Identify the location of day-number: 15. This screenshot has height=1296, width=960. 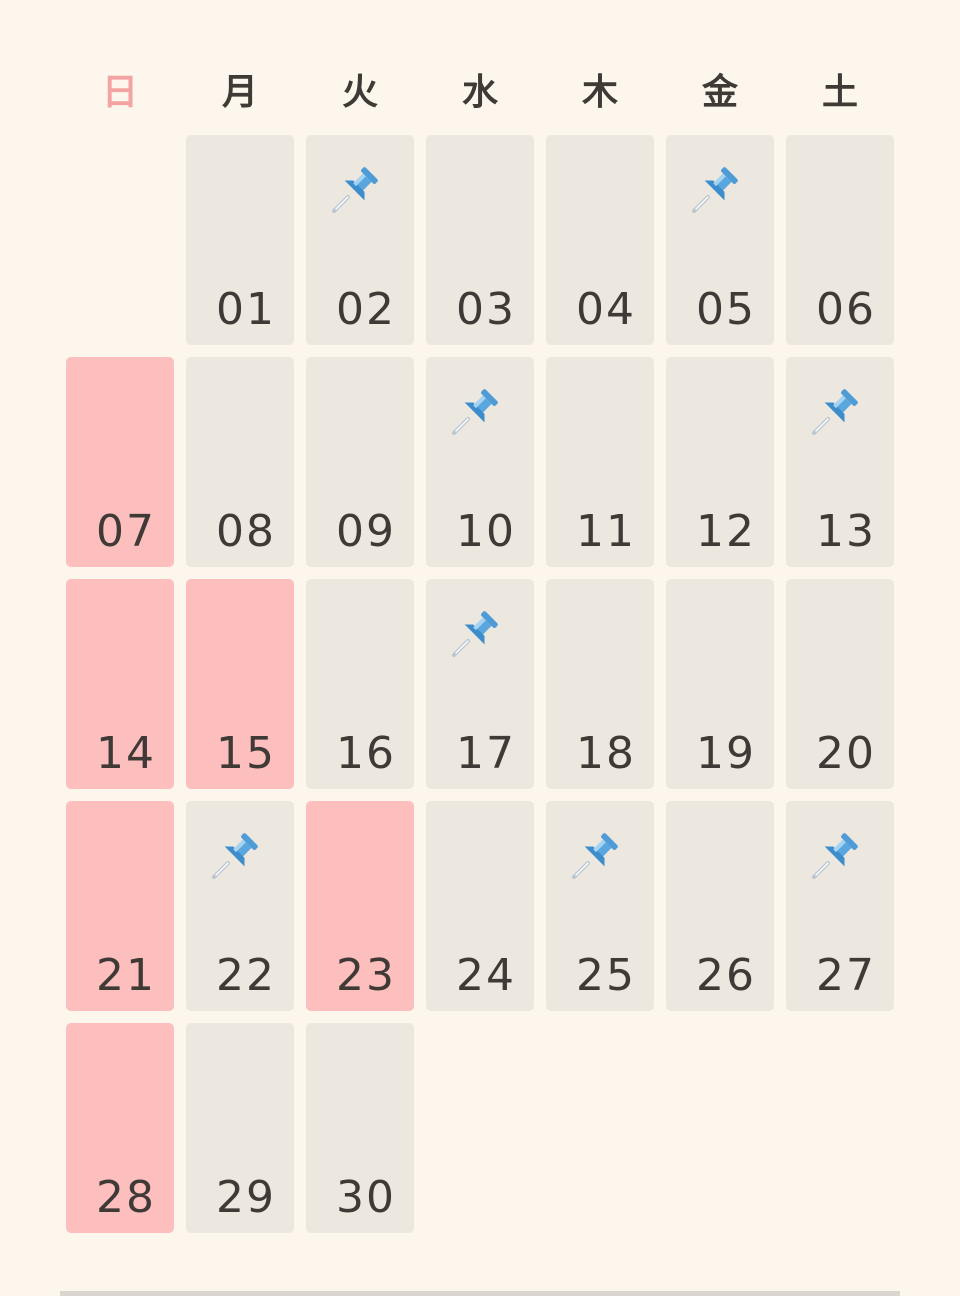
(246, 753).